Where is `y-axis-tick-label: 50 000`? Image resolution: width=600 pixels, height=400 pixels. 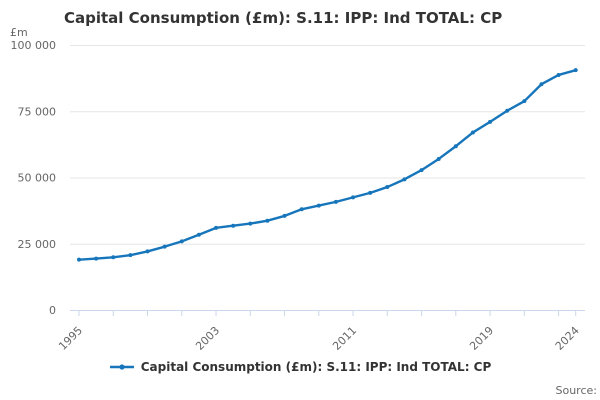 y-axis-tick-label: 50 000 is located at coordinates (37, 178).